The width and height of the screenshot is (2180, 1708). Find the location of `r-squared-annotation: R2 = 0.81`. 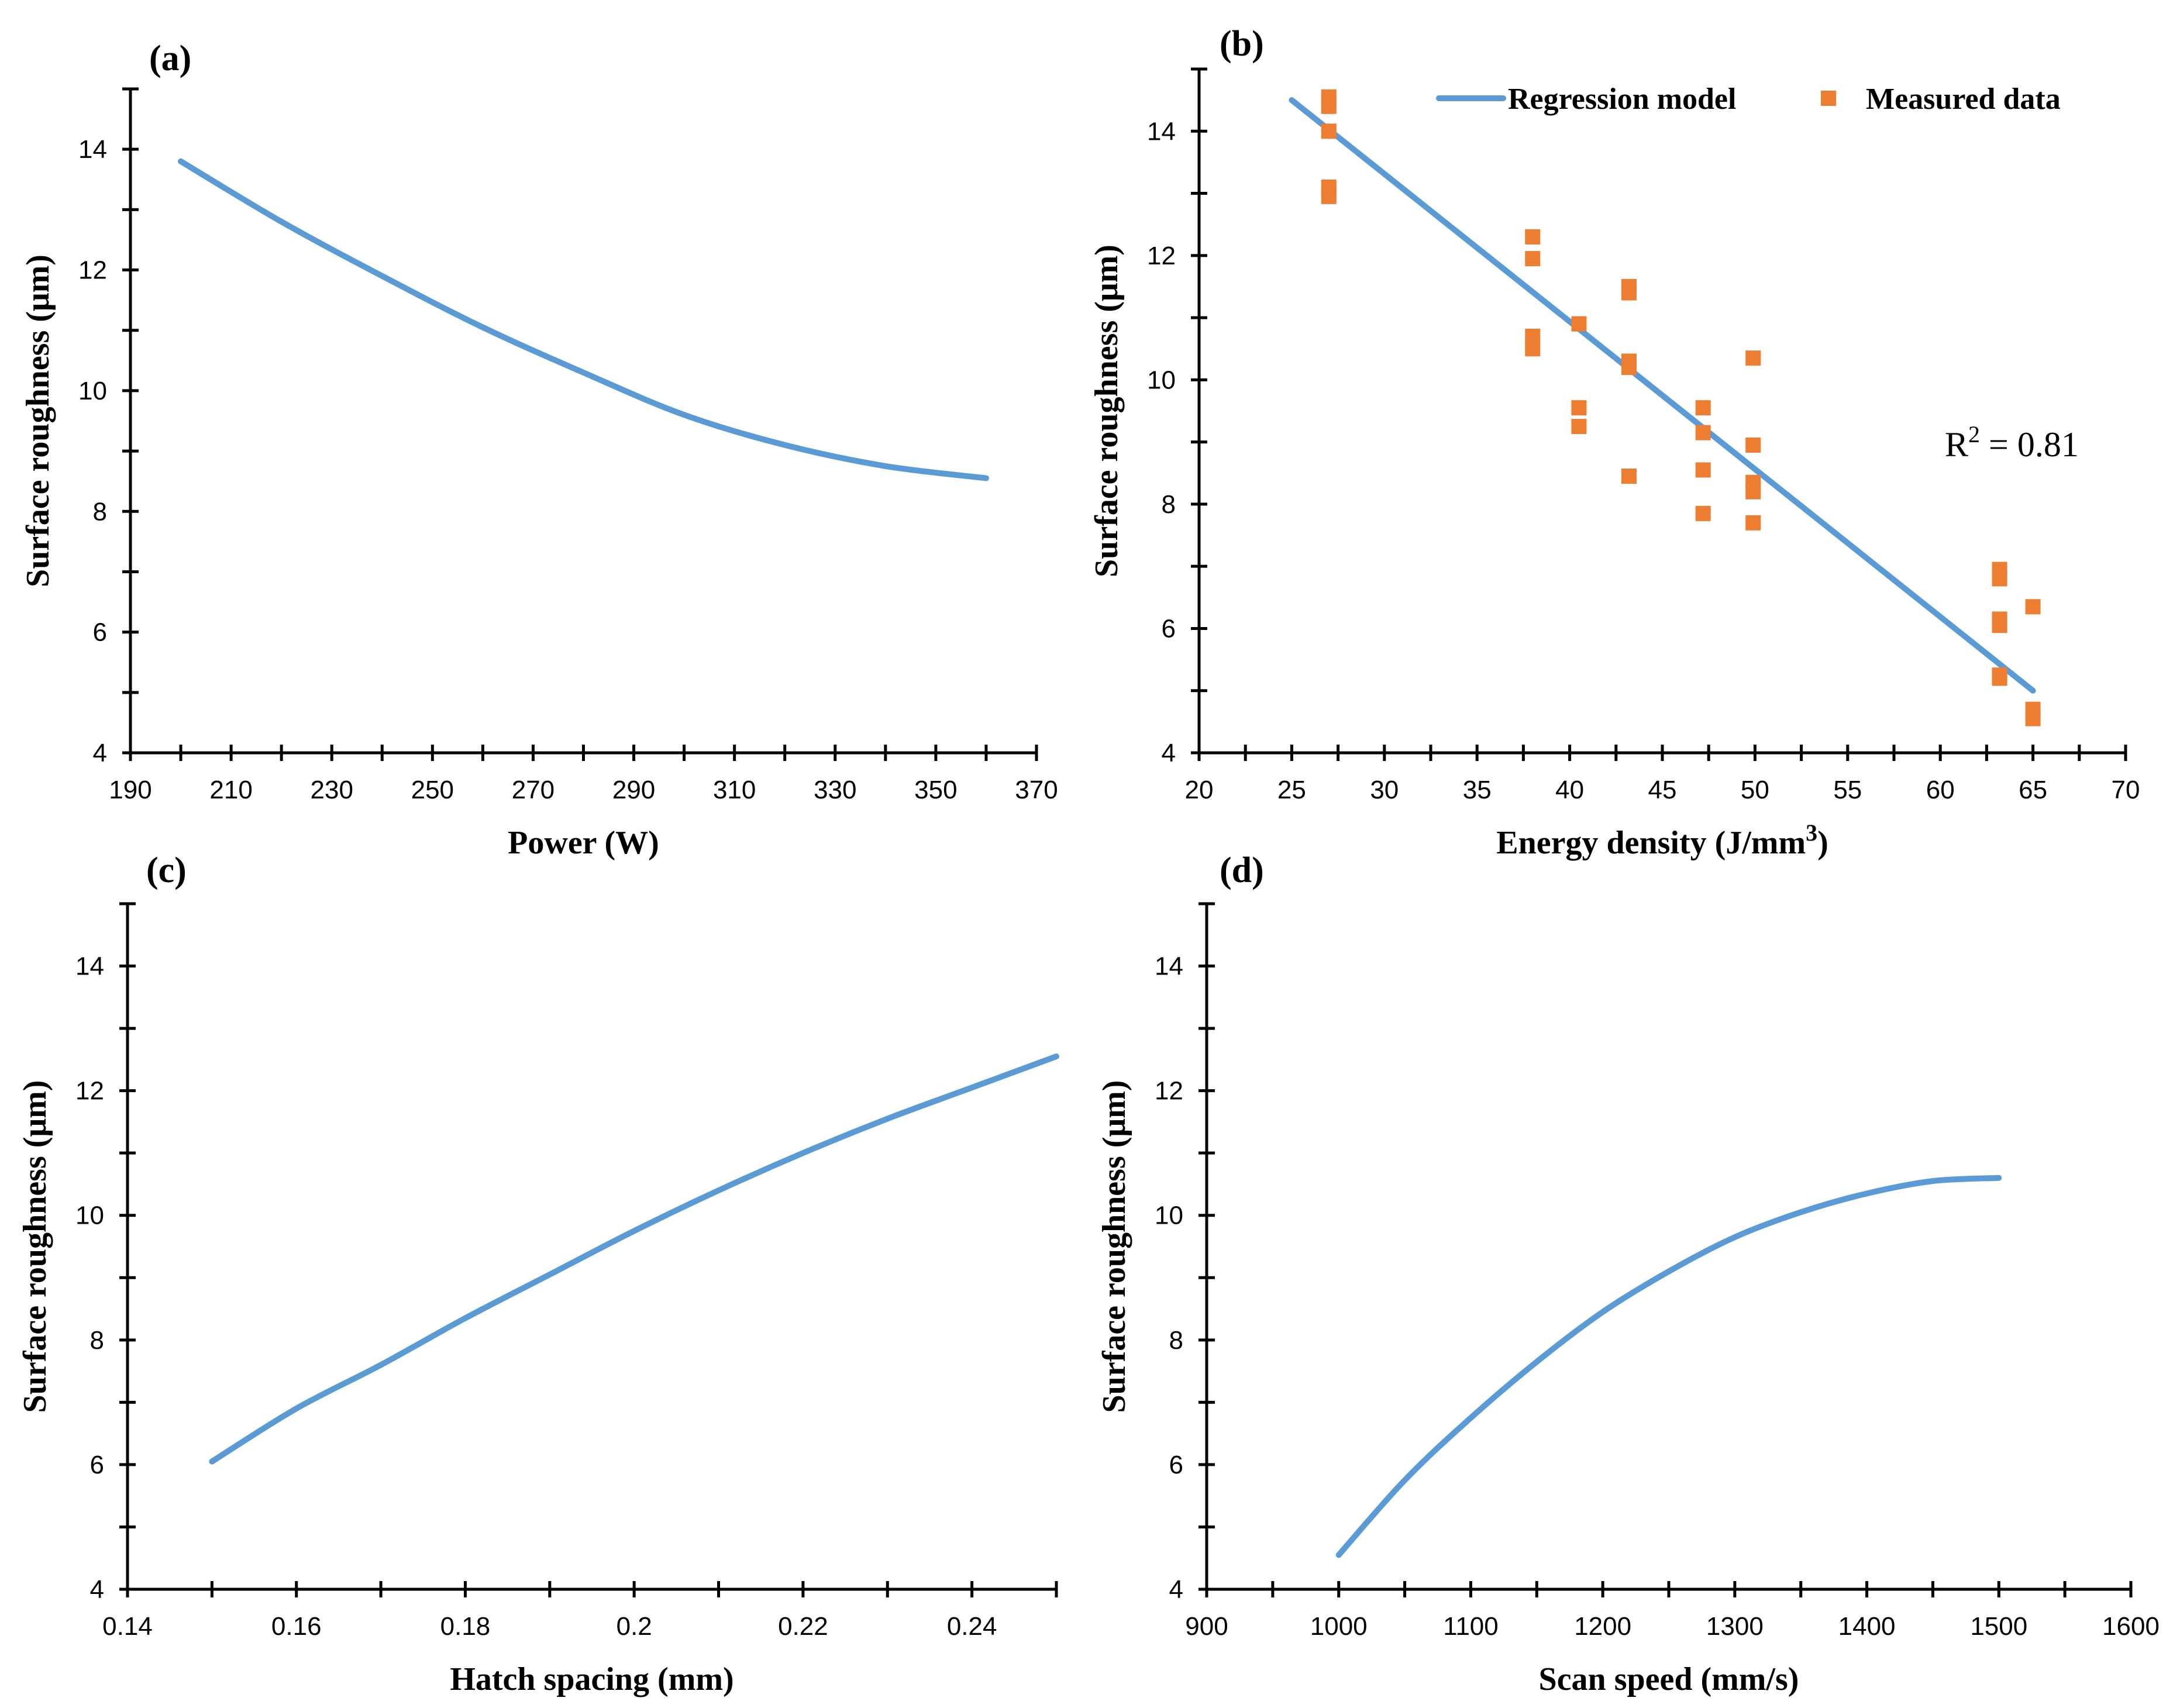

r-squared-annotation: R2 = 0.81 is located at coordinates (2012, 442).